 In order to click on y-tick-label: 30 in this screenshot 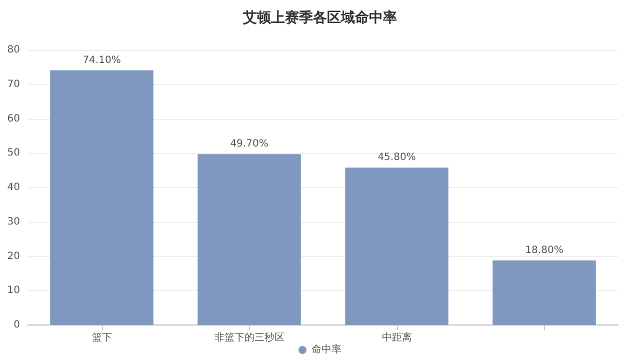, I will do `click(13, 222)`.